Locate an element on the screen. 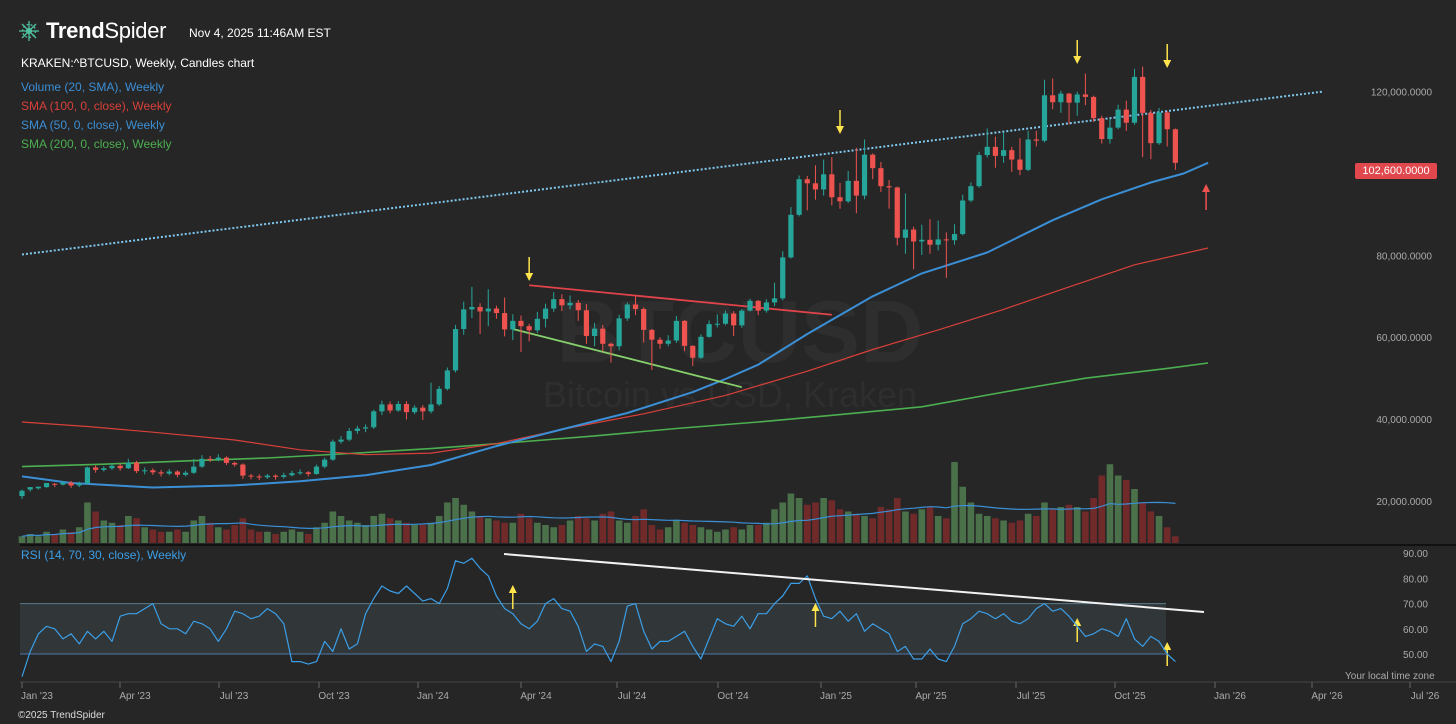  indicator-sma50-label: SMA (50, 0, close), Weekly is located at coordinates (93, 125).